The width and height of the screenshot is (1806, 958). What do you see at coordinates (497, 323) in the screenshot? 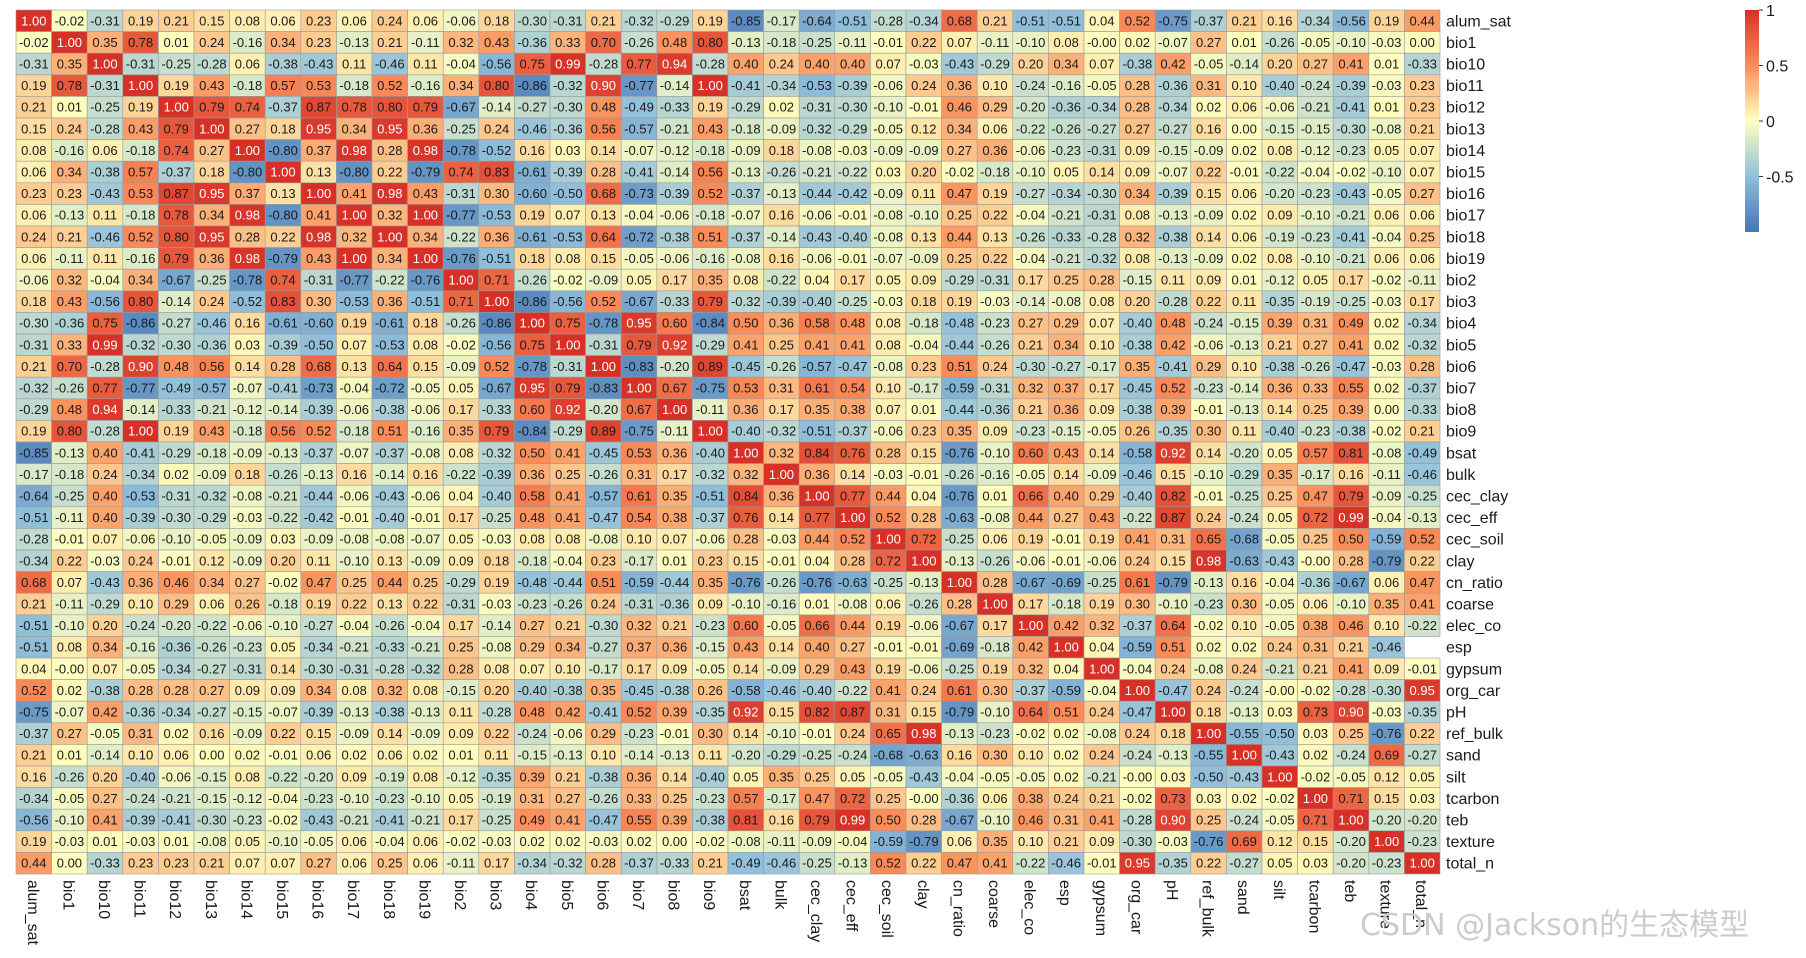
I see `cell-value-label: -0.86` at bounding box center [497, 323].